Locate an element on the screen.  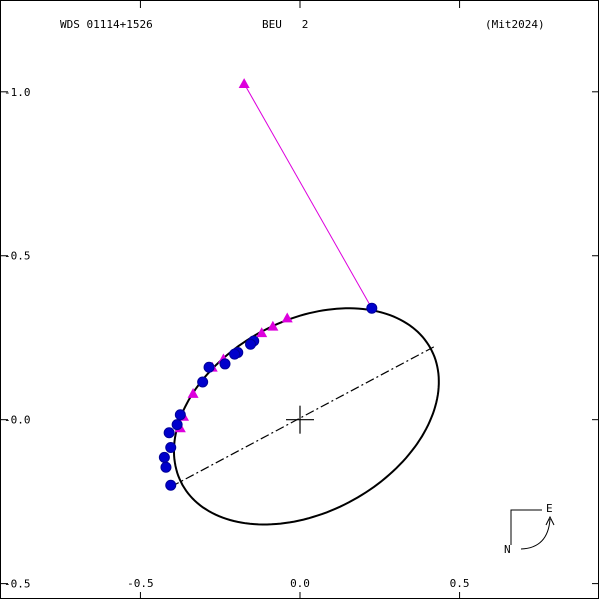
x-tick-label-0: -0.5 is located at coordinates (140, 583).